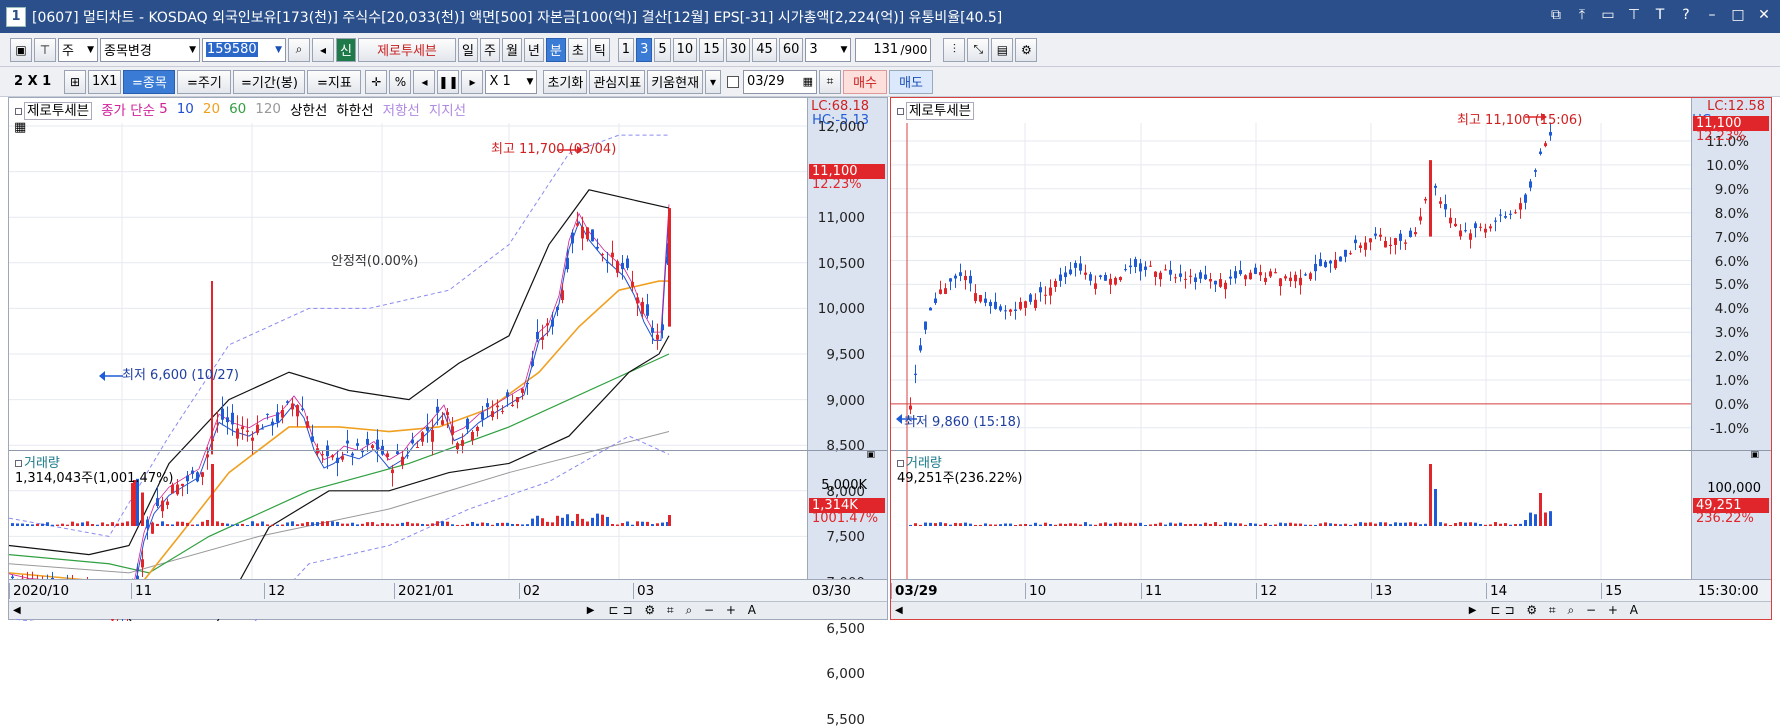 The image size is (1780, 728). What do you see at coordinates (764, 49) in the screenshot?
I see `minute-45: 45` at bounding box center [764, 49].